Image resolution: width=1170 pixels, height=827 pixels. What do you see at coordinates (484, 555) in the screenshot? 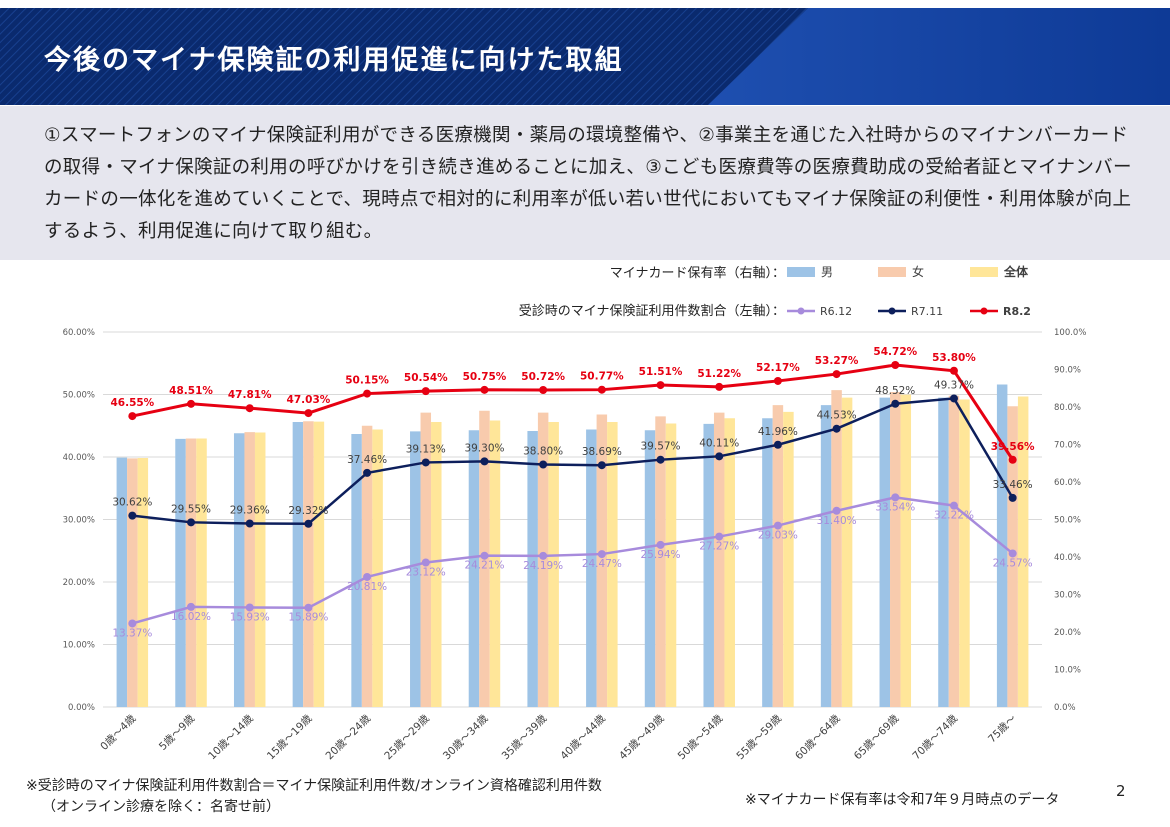
I see `point-R6.12-6` at bounding box center [484, 555].